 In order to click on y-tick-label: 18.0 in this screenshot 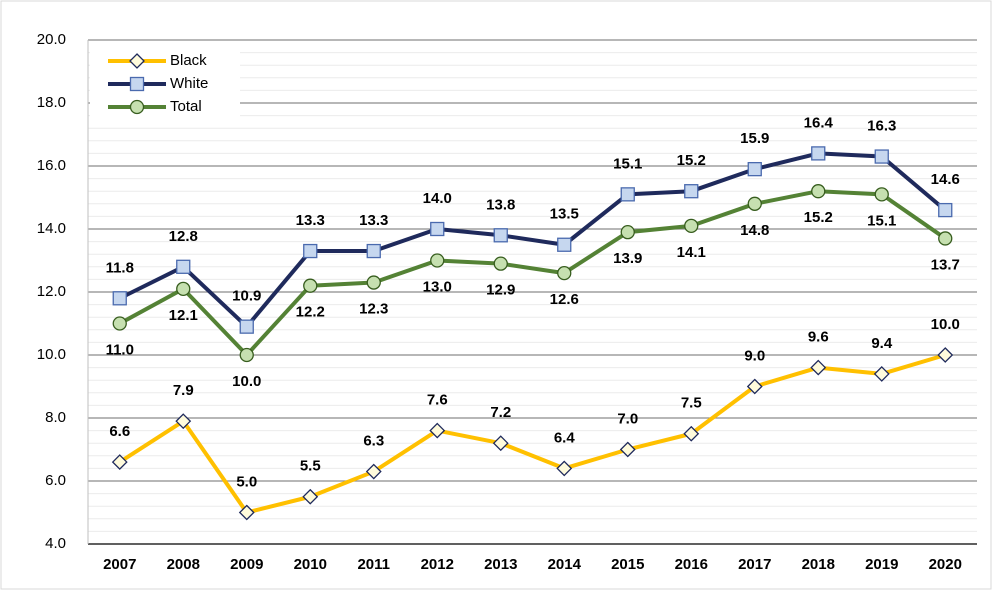, I will do `click(51, 102)`.